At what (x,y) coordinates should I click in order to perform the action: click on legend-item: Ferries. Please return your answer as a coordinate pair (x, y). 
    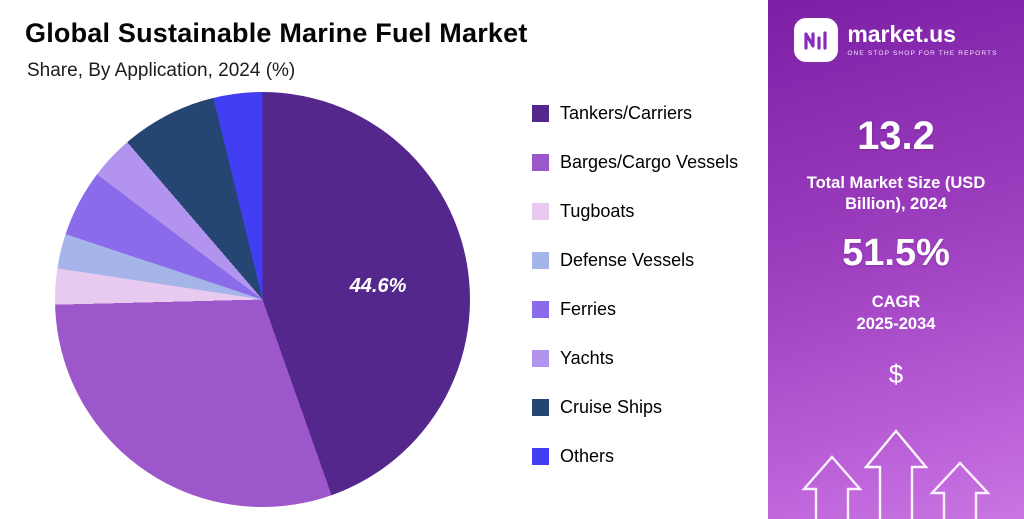
    Looking at the image, I should click on (635, 309).